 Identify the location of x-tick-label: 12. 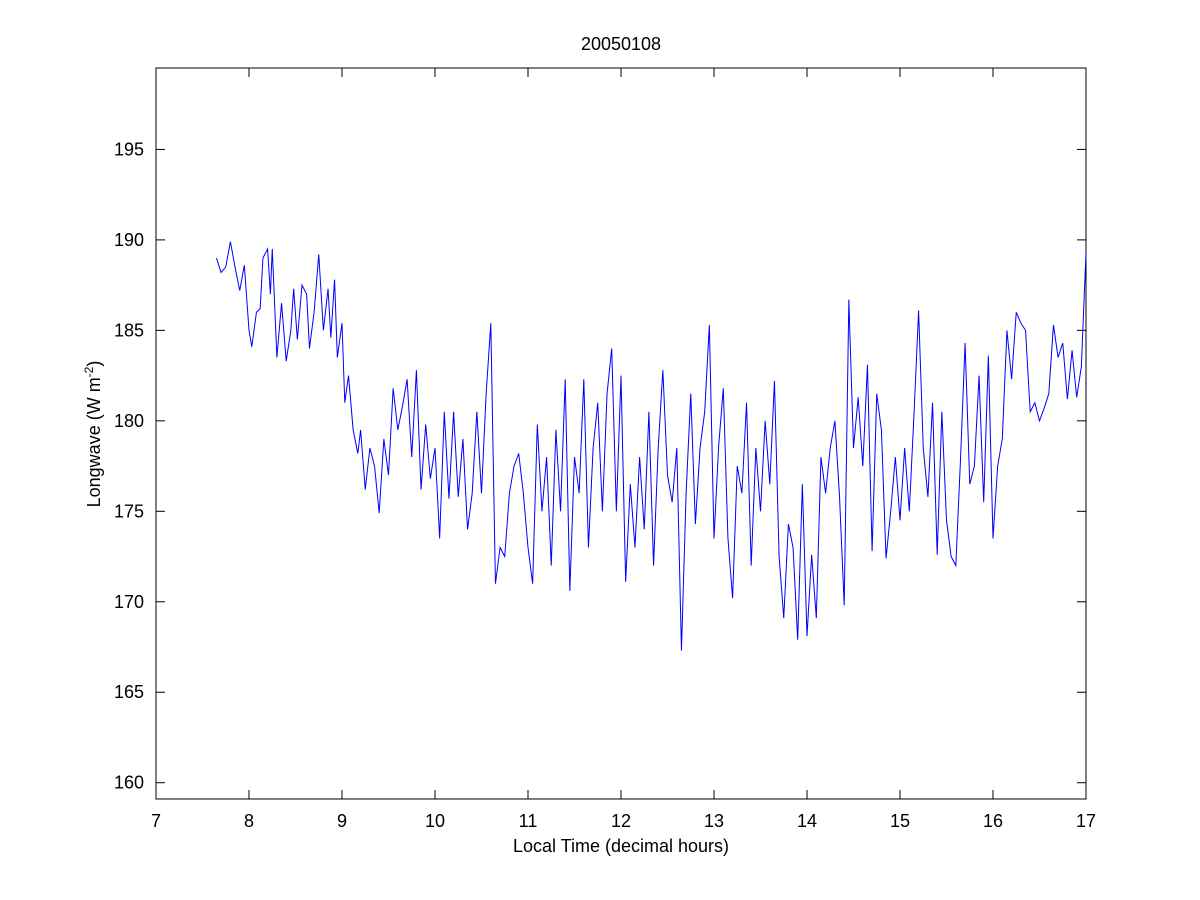
(621, 821).